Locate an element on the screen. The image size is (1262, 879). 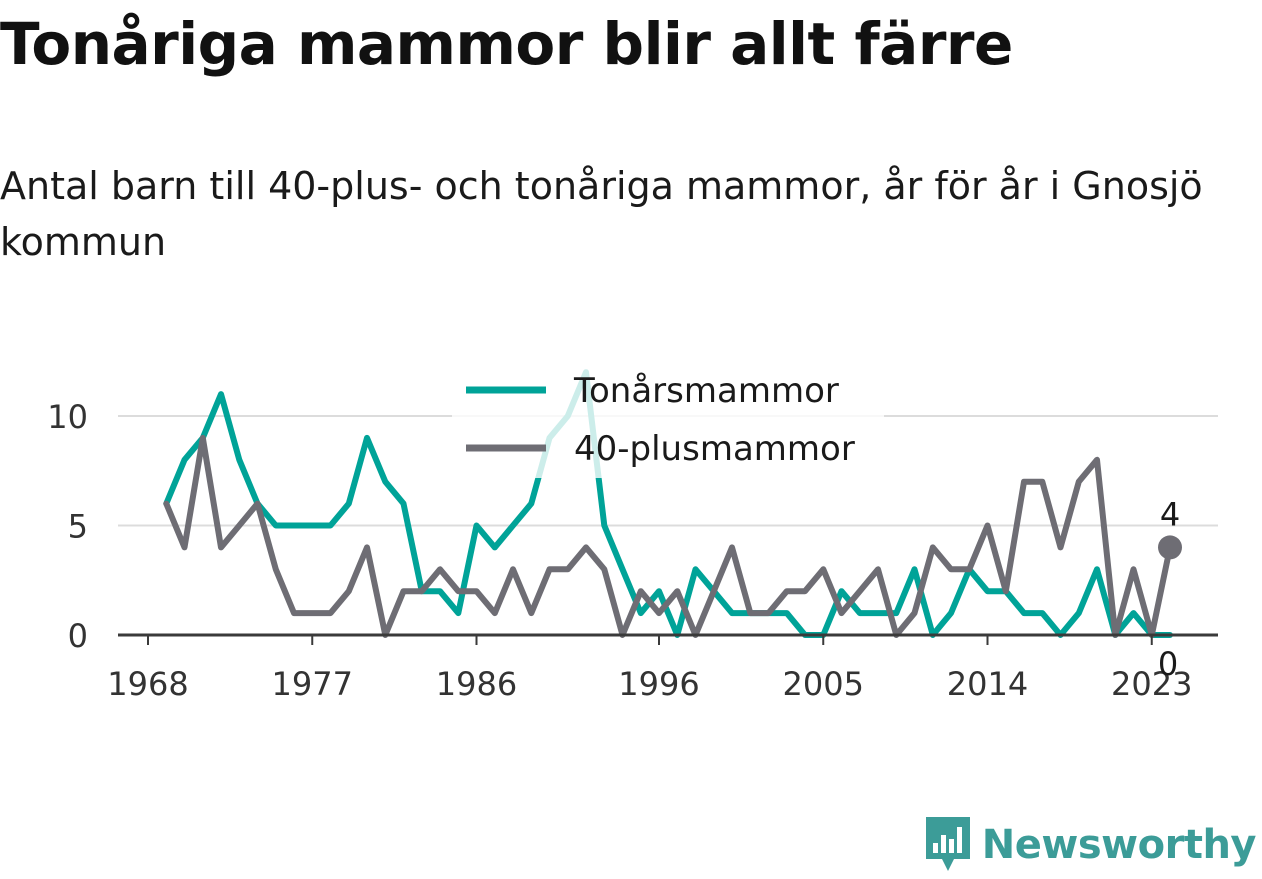
x-tick-label: 2005 is located at coordinates (823, 684).